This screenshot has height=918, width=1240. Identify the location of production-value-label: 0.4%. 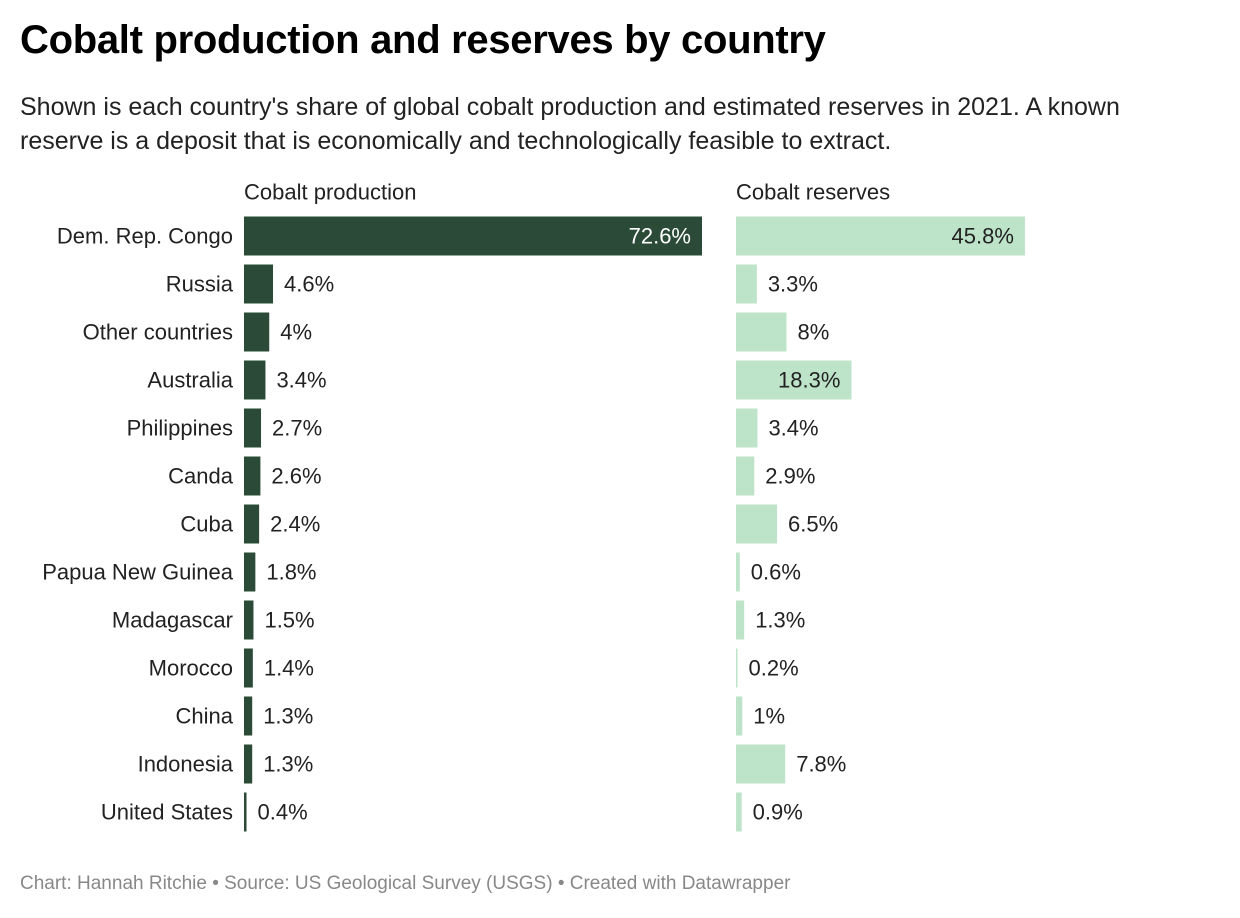
(283, 812).